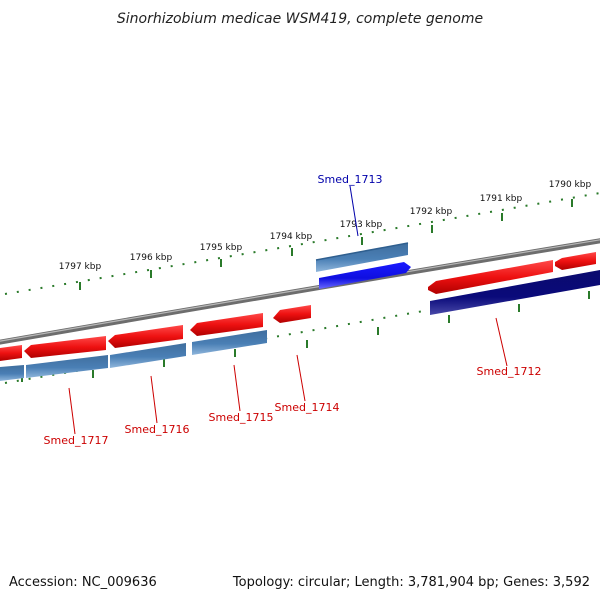  What do you see at coordinates (307, 407) in the screenshot?
I see `gene-label-smed-1714: Smed_1714` at bounding box center [307, 407].